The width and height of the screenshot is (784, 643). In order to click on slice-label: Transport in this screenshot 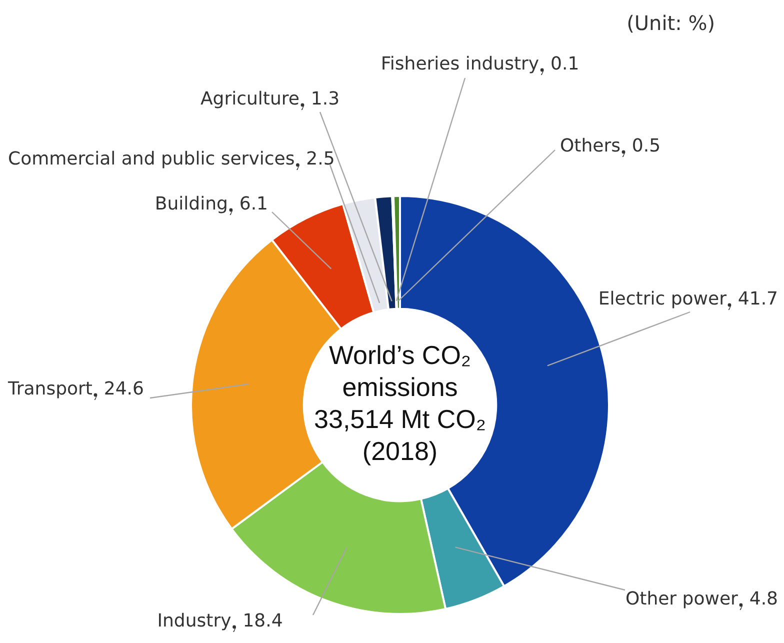, I will do `click(49, 389)`.